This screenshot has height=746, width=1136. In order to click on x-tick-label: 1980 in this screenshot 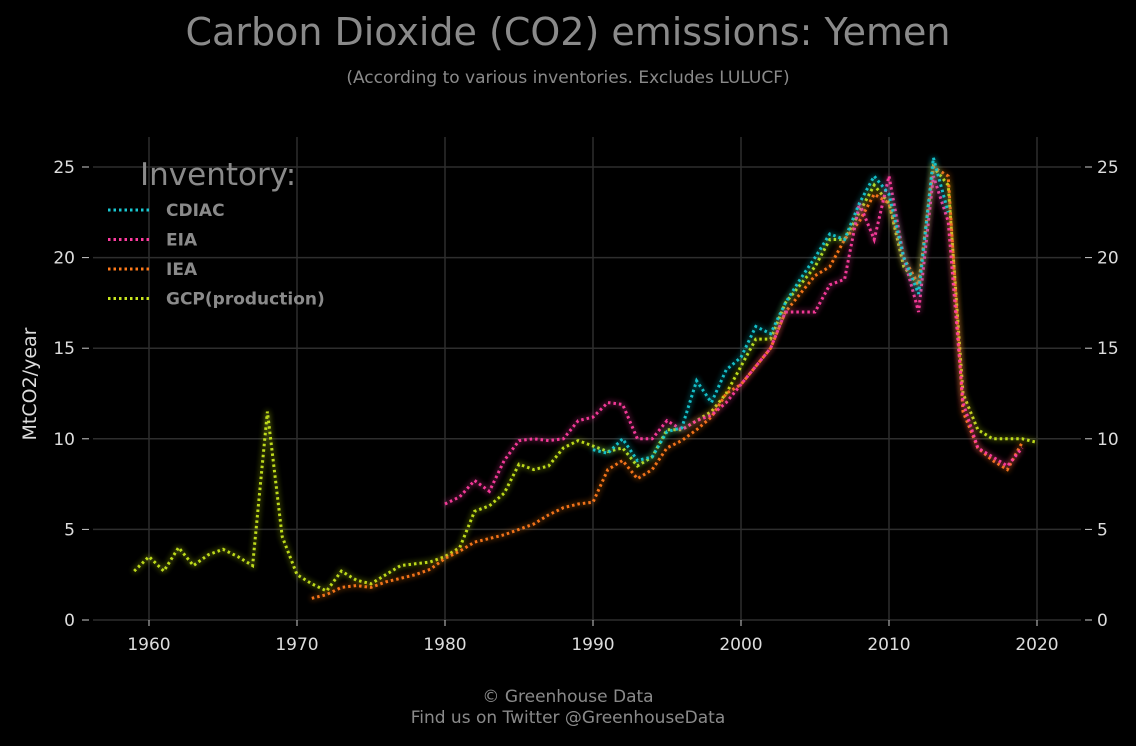, I will do `click(444, 645)`.